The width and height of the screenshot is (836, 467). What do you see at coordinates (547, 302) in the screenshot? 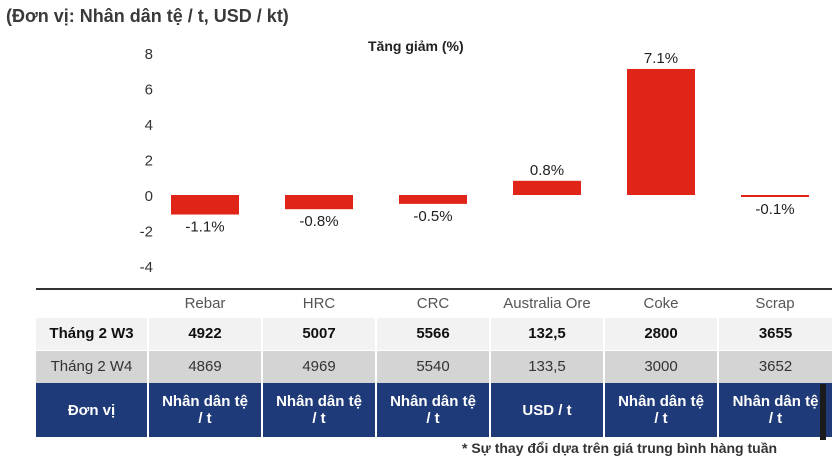
I see `category-label: Australia Ore` at bounding box center [547, 302].